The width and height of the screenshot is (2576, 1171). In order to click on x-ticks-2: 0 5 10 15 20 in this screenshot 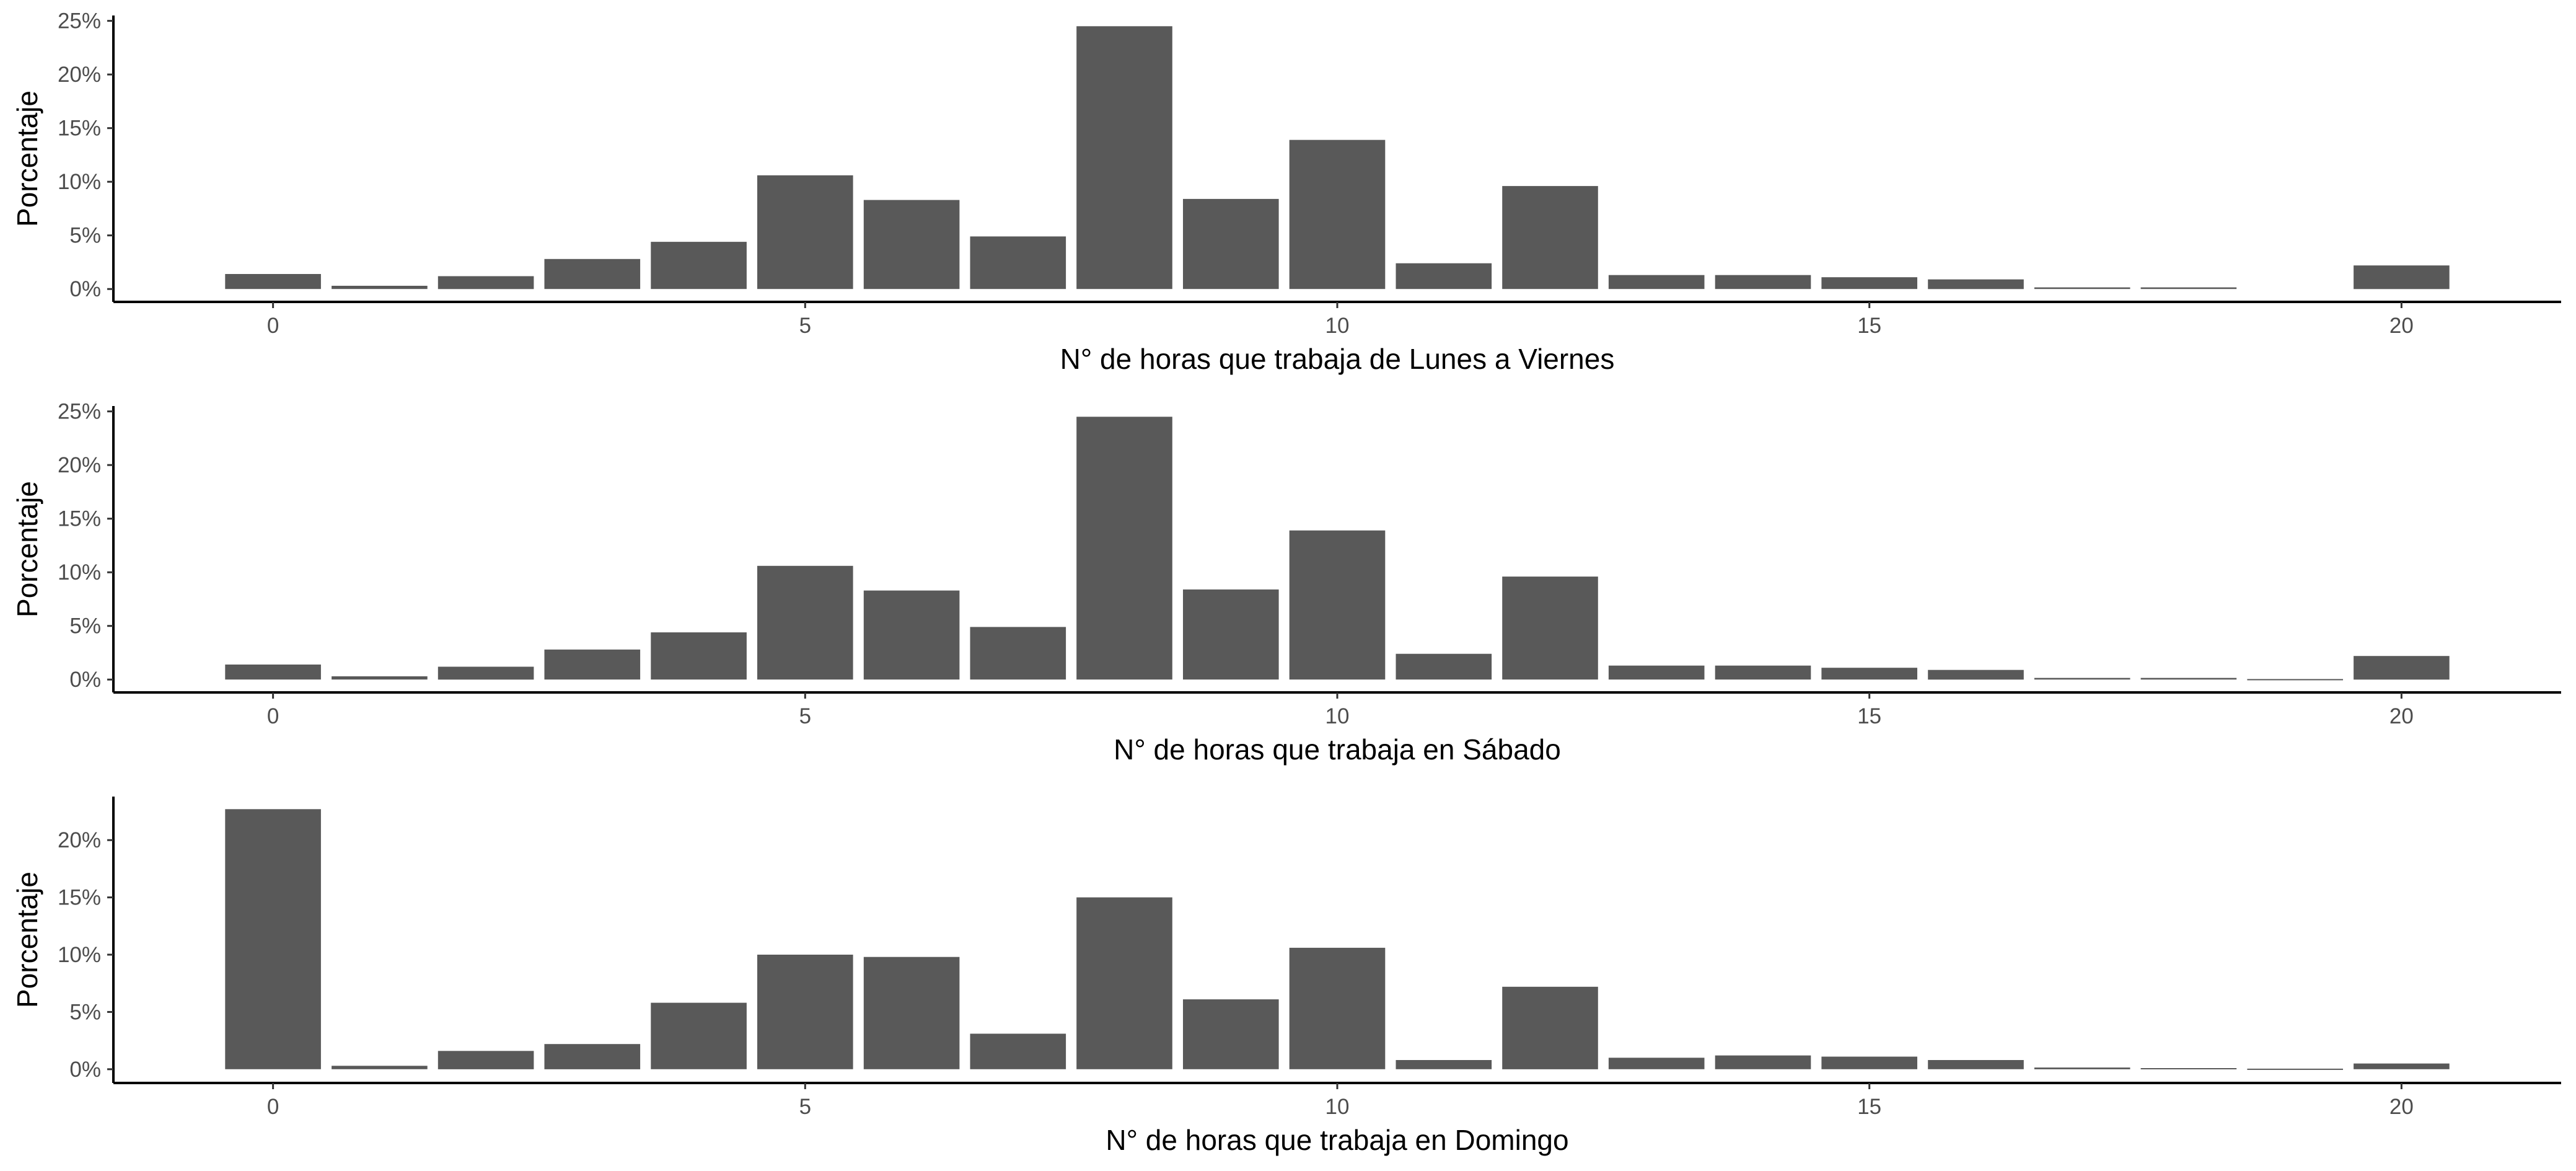, I will do `click(1341, 710)`.